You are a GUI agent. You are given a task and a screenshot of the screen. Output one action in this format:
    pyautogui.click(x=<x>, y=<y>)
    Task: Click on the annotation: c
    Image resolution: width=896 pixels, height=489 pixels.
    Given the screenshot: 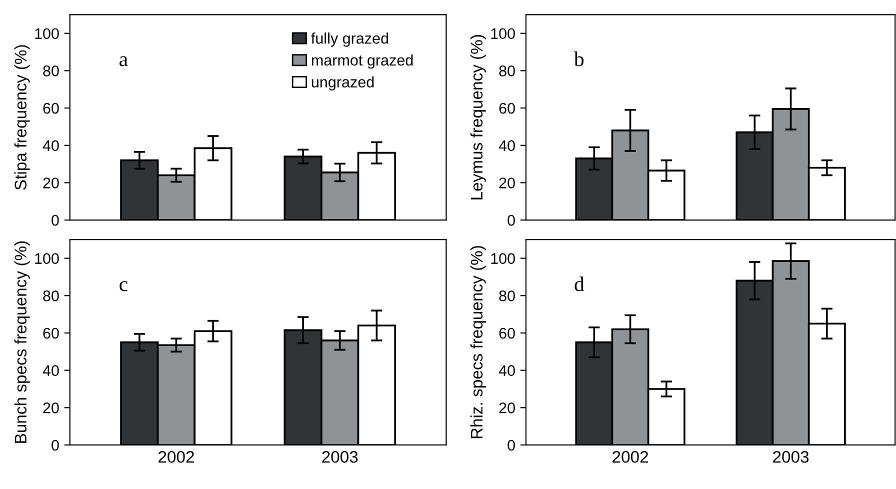 What is the action you would take?
    pyautogui.click(x=124, y=286)
    